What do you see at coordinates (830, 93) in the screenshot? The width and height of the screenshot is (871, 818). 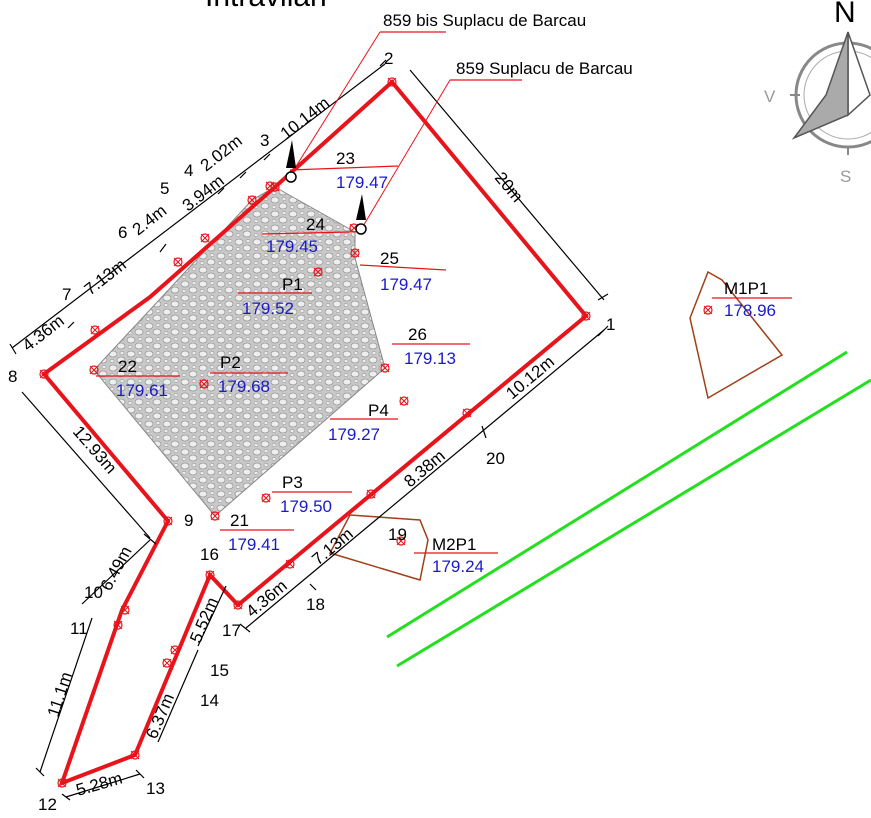 I see `compass-icon` at bounding box center [830, 93].